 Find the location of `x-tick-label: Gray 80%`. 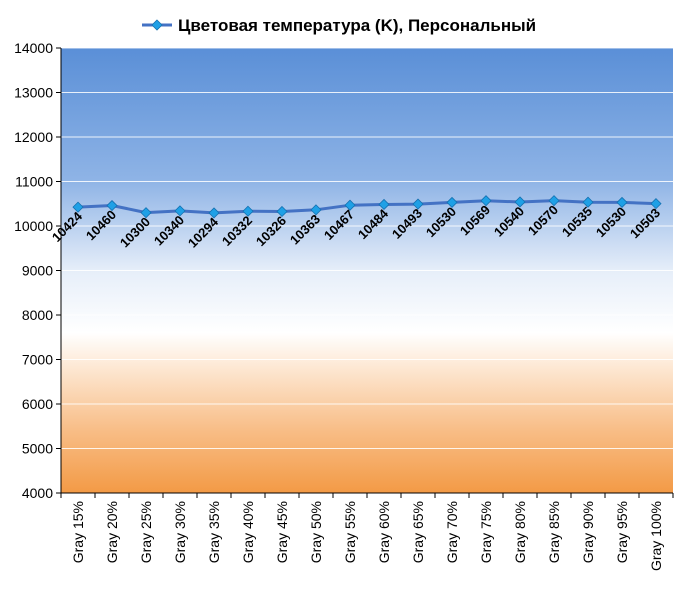

x-tick-label: Gray 80% is located at coordinates (520, 532).